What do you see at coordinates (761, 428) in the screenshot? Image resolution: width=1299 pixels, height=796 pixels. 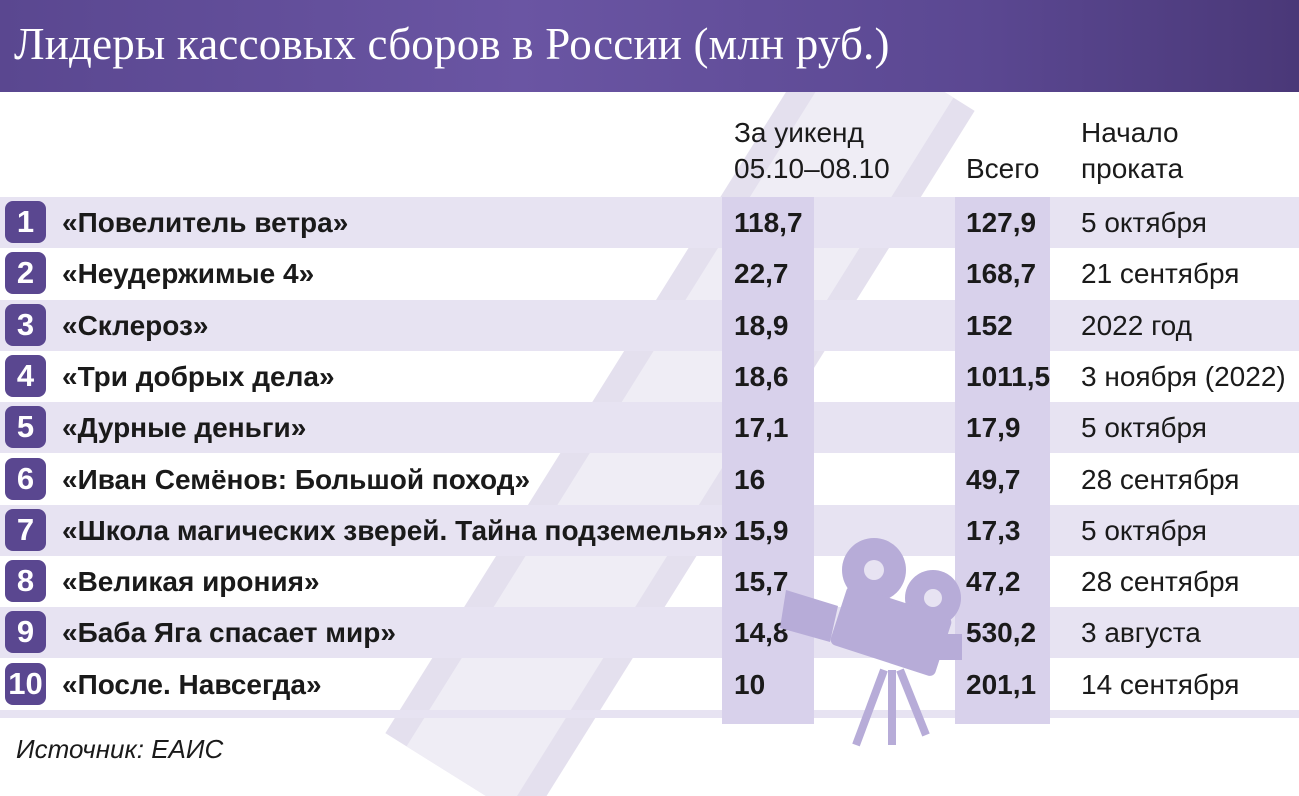 I see `weekend-value: 17,1` at bounding box center [761, 428].